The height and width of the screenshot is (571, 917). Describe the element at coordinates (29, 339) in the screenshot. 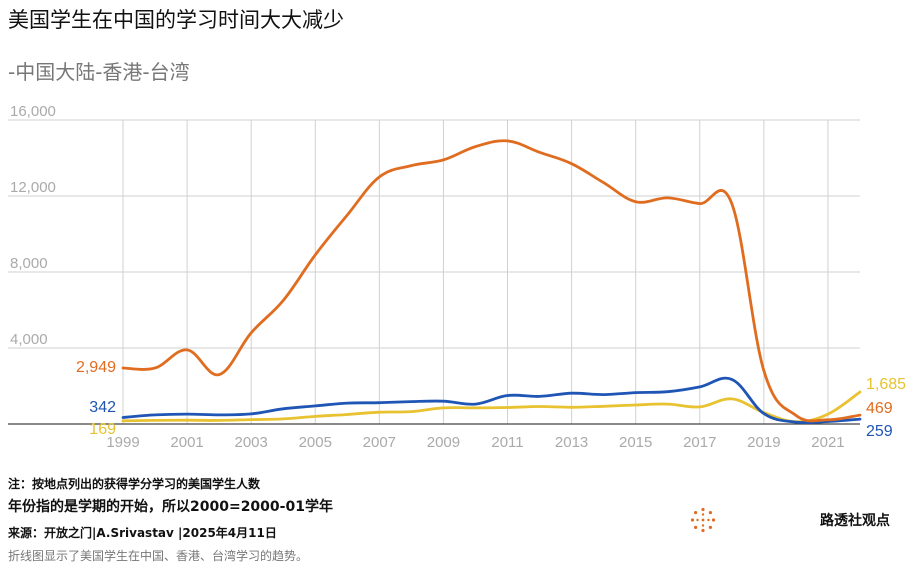

I see `y-tick-label: 4,000` at that location.